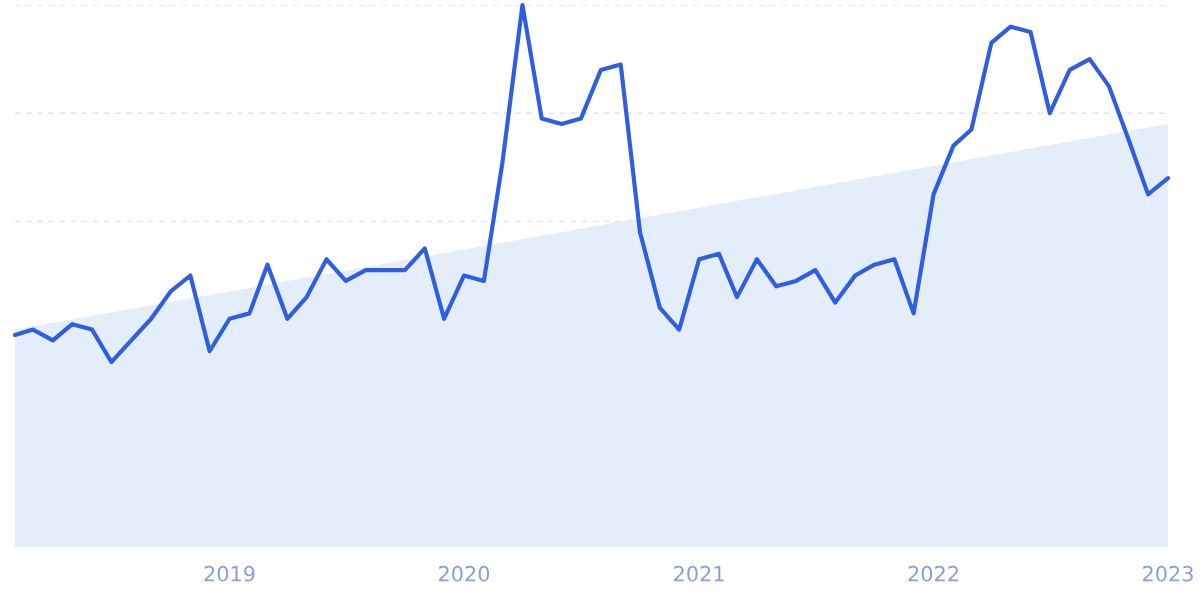  What do you see at coordinates (229, 573) in the screenshot?
I see `x-tick-label: 2019` at bounding box center [229, 573].